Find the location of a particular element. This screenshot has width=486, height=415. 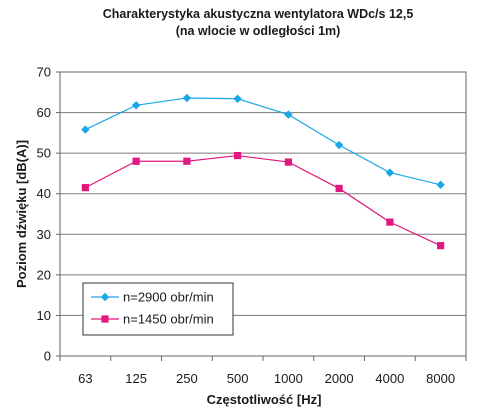

y-tick-label: 40 is located at coordinates (44, 193).